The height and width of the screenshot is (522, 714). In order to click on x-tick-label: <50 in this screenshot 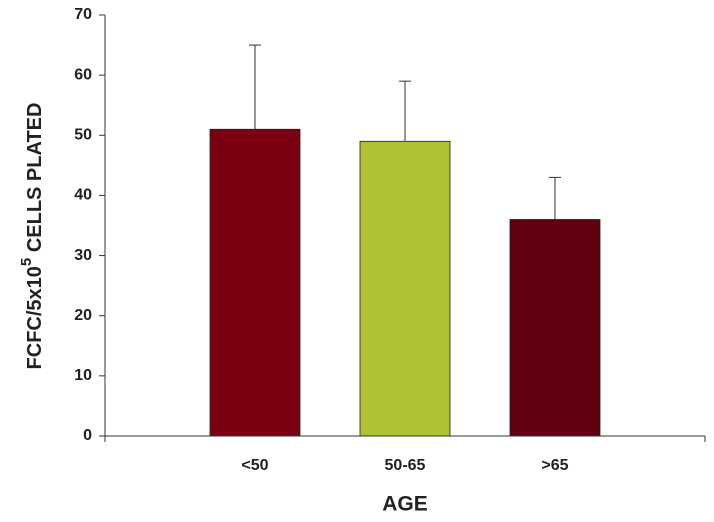, I will do `click(254, 465)`.